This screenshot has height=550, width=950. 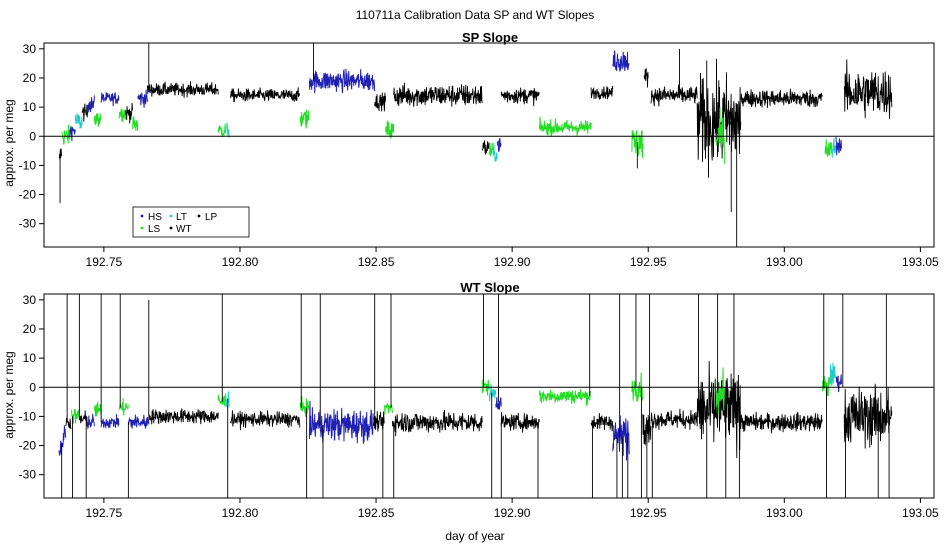 I want to click on legend-lp-marker, so click(x=199, y=216).